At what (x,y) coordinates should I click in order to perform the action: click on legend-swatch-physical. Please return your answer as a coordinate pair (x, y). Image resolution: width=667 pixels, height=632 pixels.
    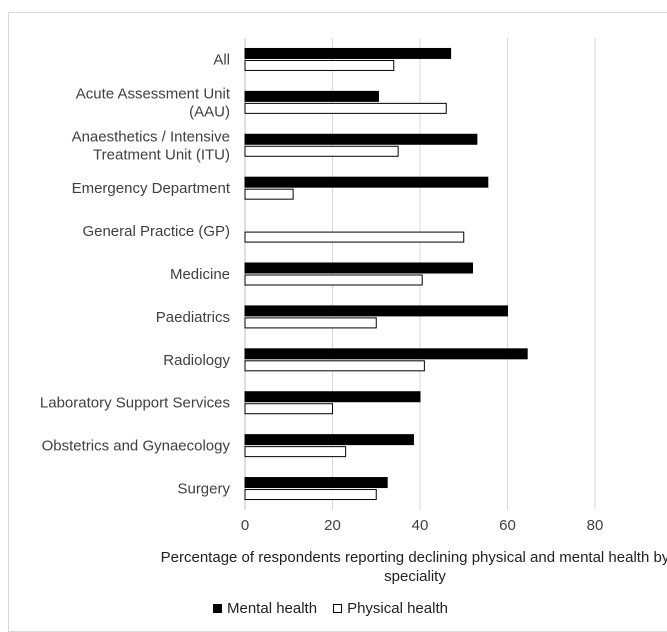
    Looking at the image, I should click on (338, 608).